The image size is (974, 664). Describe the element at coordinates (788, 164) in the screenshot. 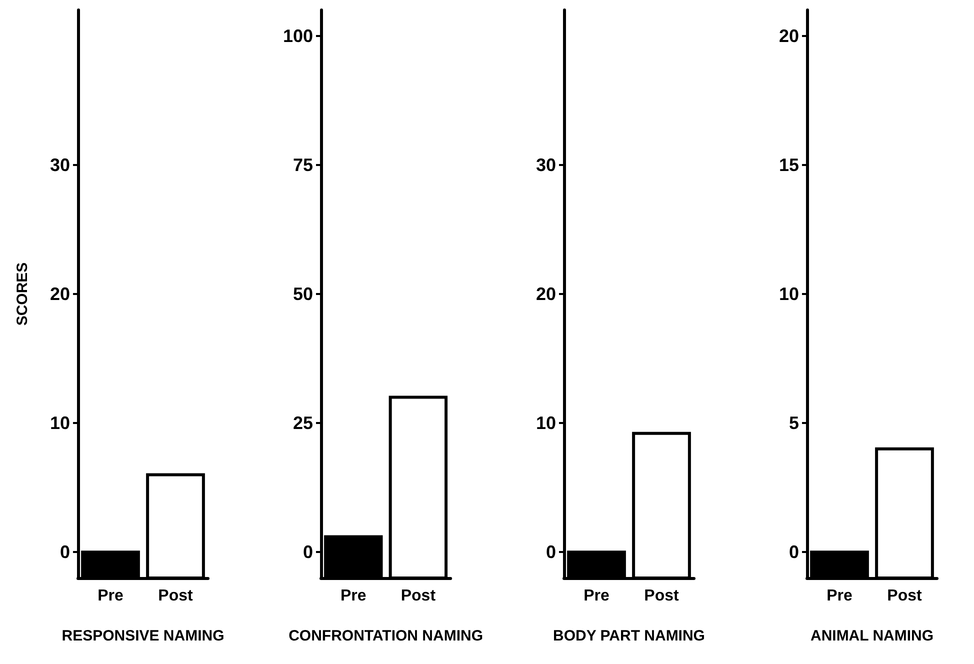

I see `y-tick-label: 15` at that location.